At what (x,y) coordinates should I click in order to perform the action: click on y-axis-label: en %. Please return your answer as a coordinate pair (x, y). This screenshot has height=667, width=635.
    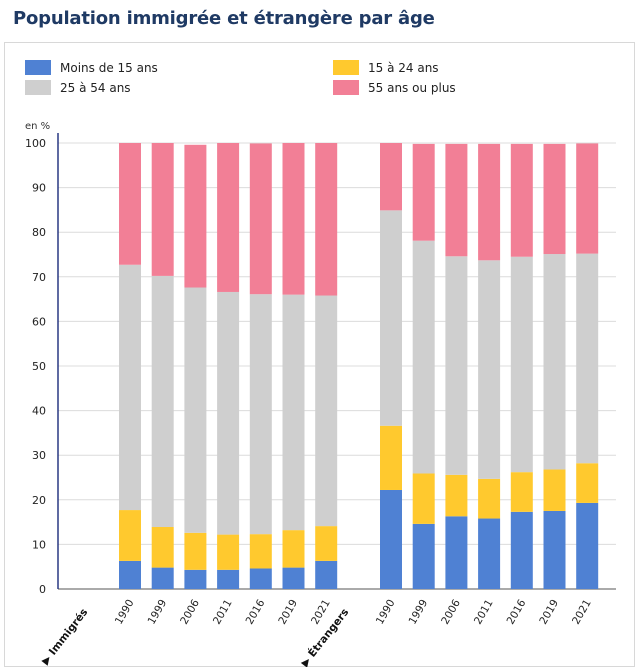
    Looking at the image, I should click on (37, 126).